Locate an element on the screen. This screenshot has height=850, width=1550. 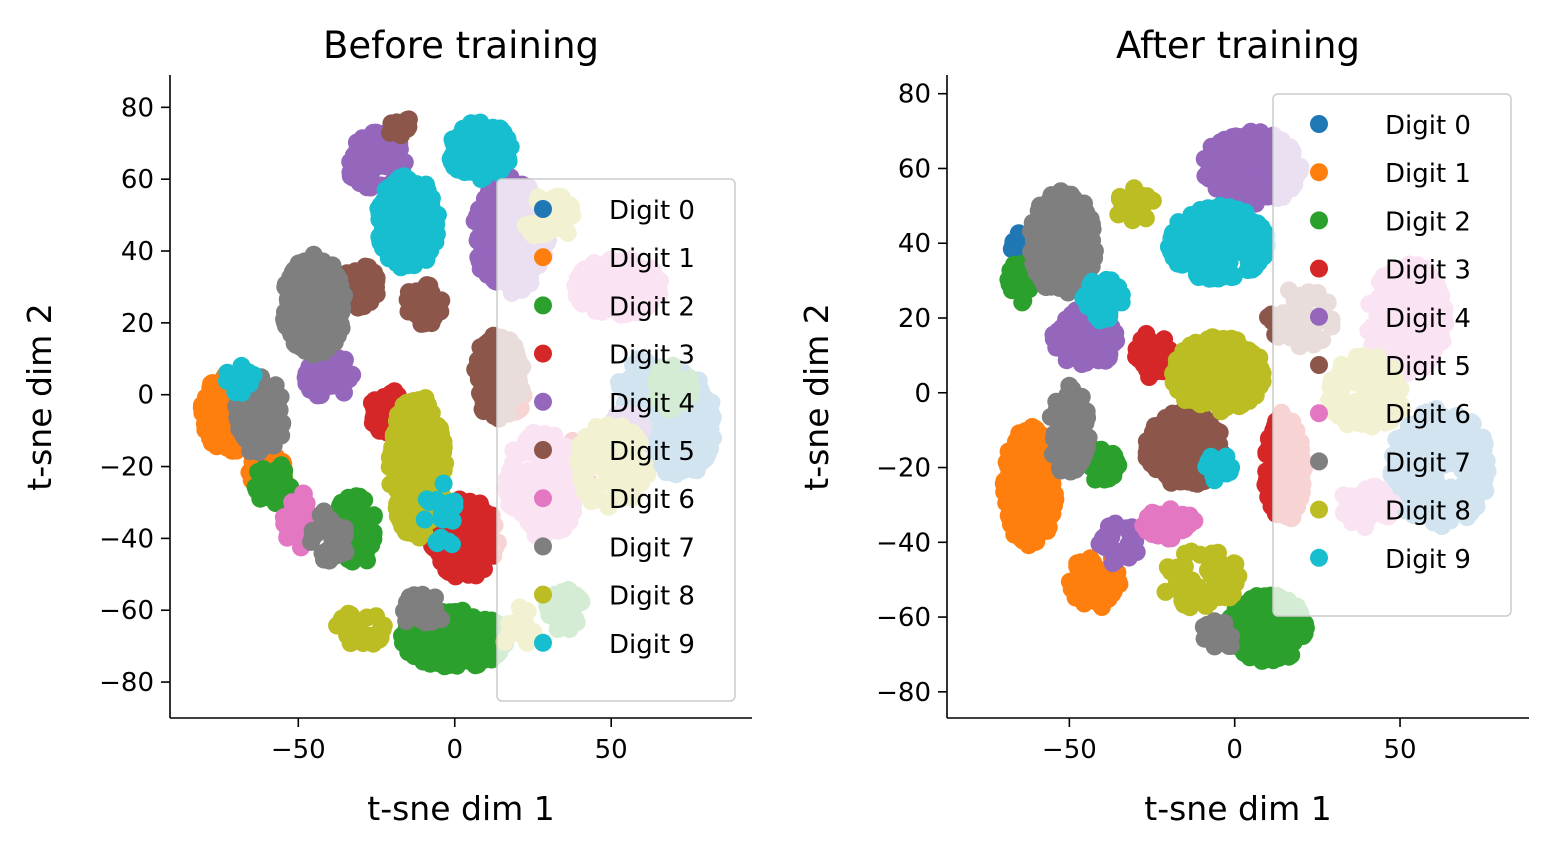
y-tick-label: −20 is located at coordinates (126, 468).